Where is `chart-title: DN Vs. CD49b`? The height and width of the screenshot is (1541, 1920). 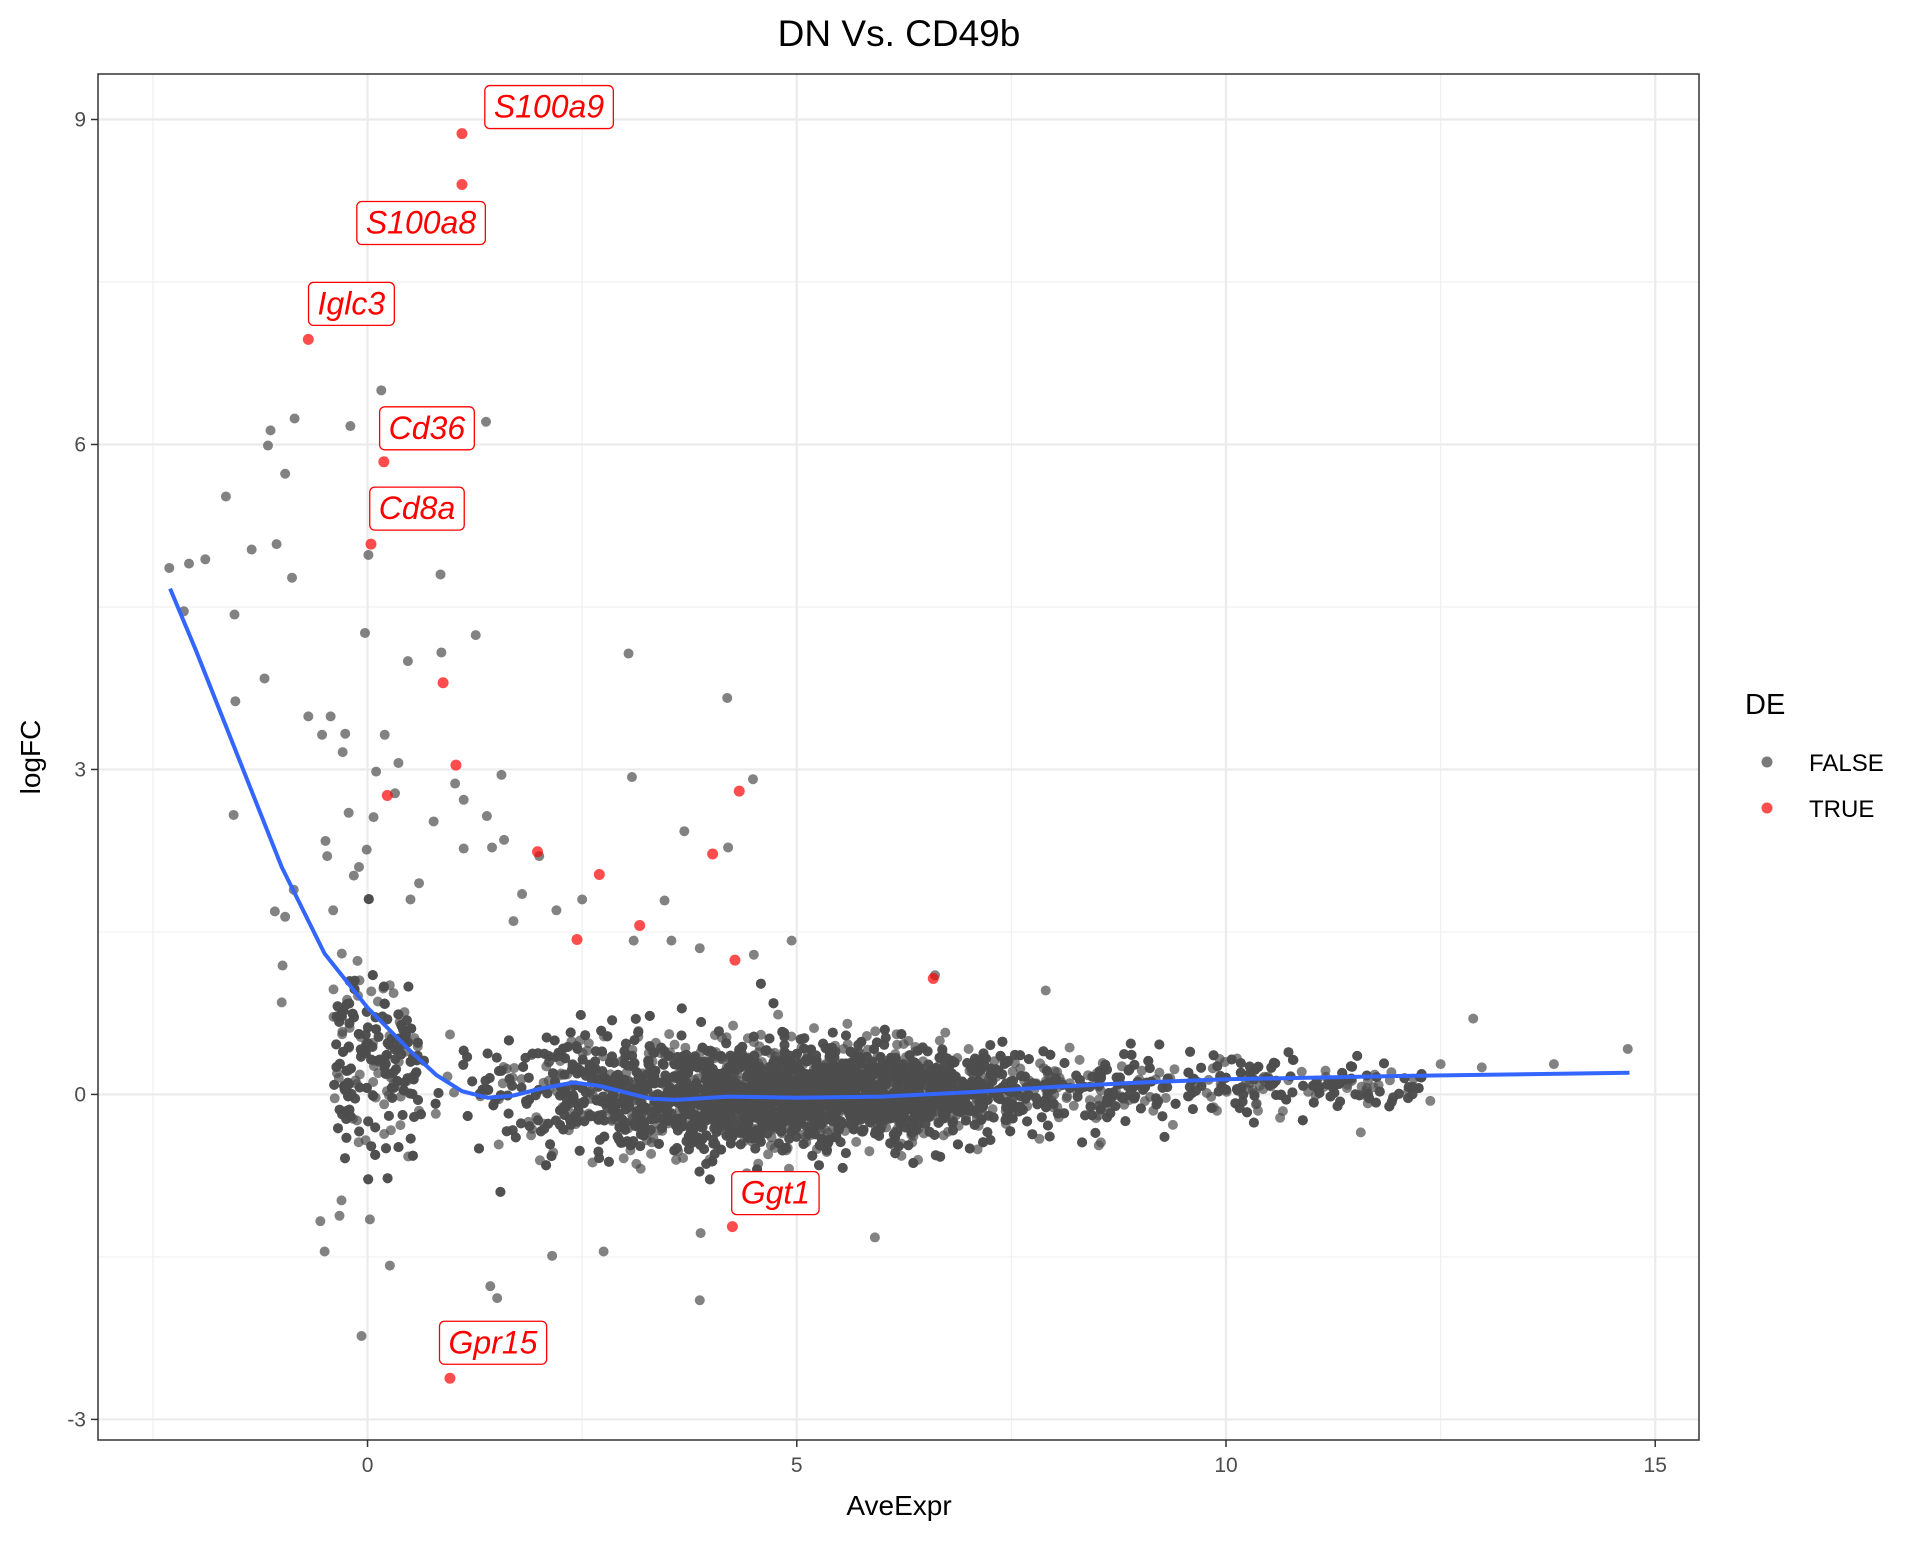 chart-title: DN Vs. CD49b is located at coordinates (899, 33).